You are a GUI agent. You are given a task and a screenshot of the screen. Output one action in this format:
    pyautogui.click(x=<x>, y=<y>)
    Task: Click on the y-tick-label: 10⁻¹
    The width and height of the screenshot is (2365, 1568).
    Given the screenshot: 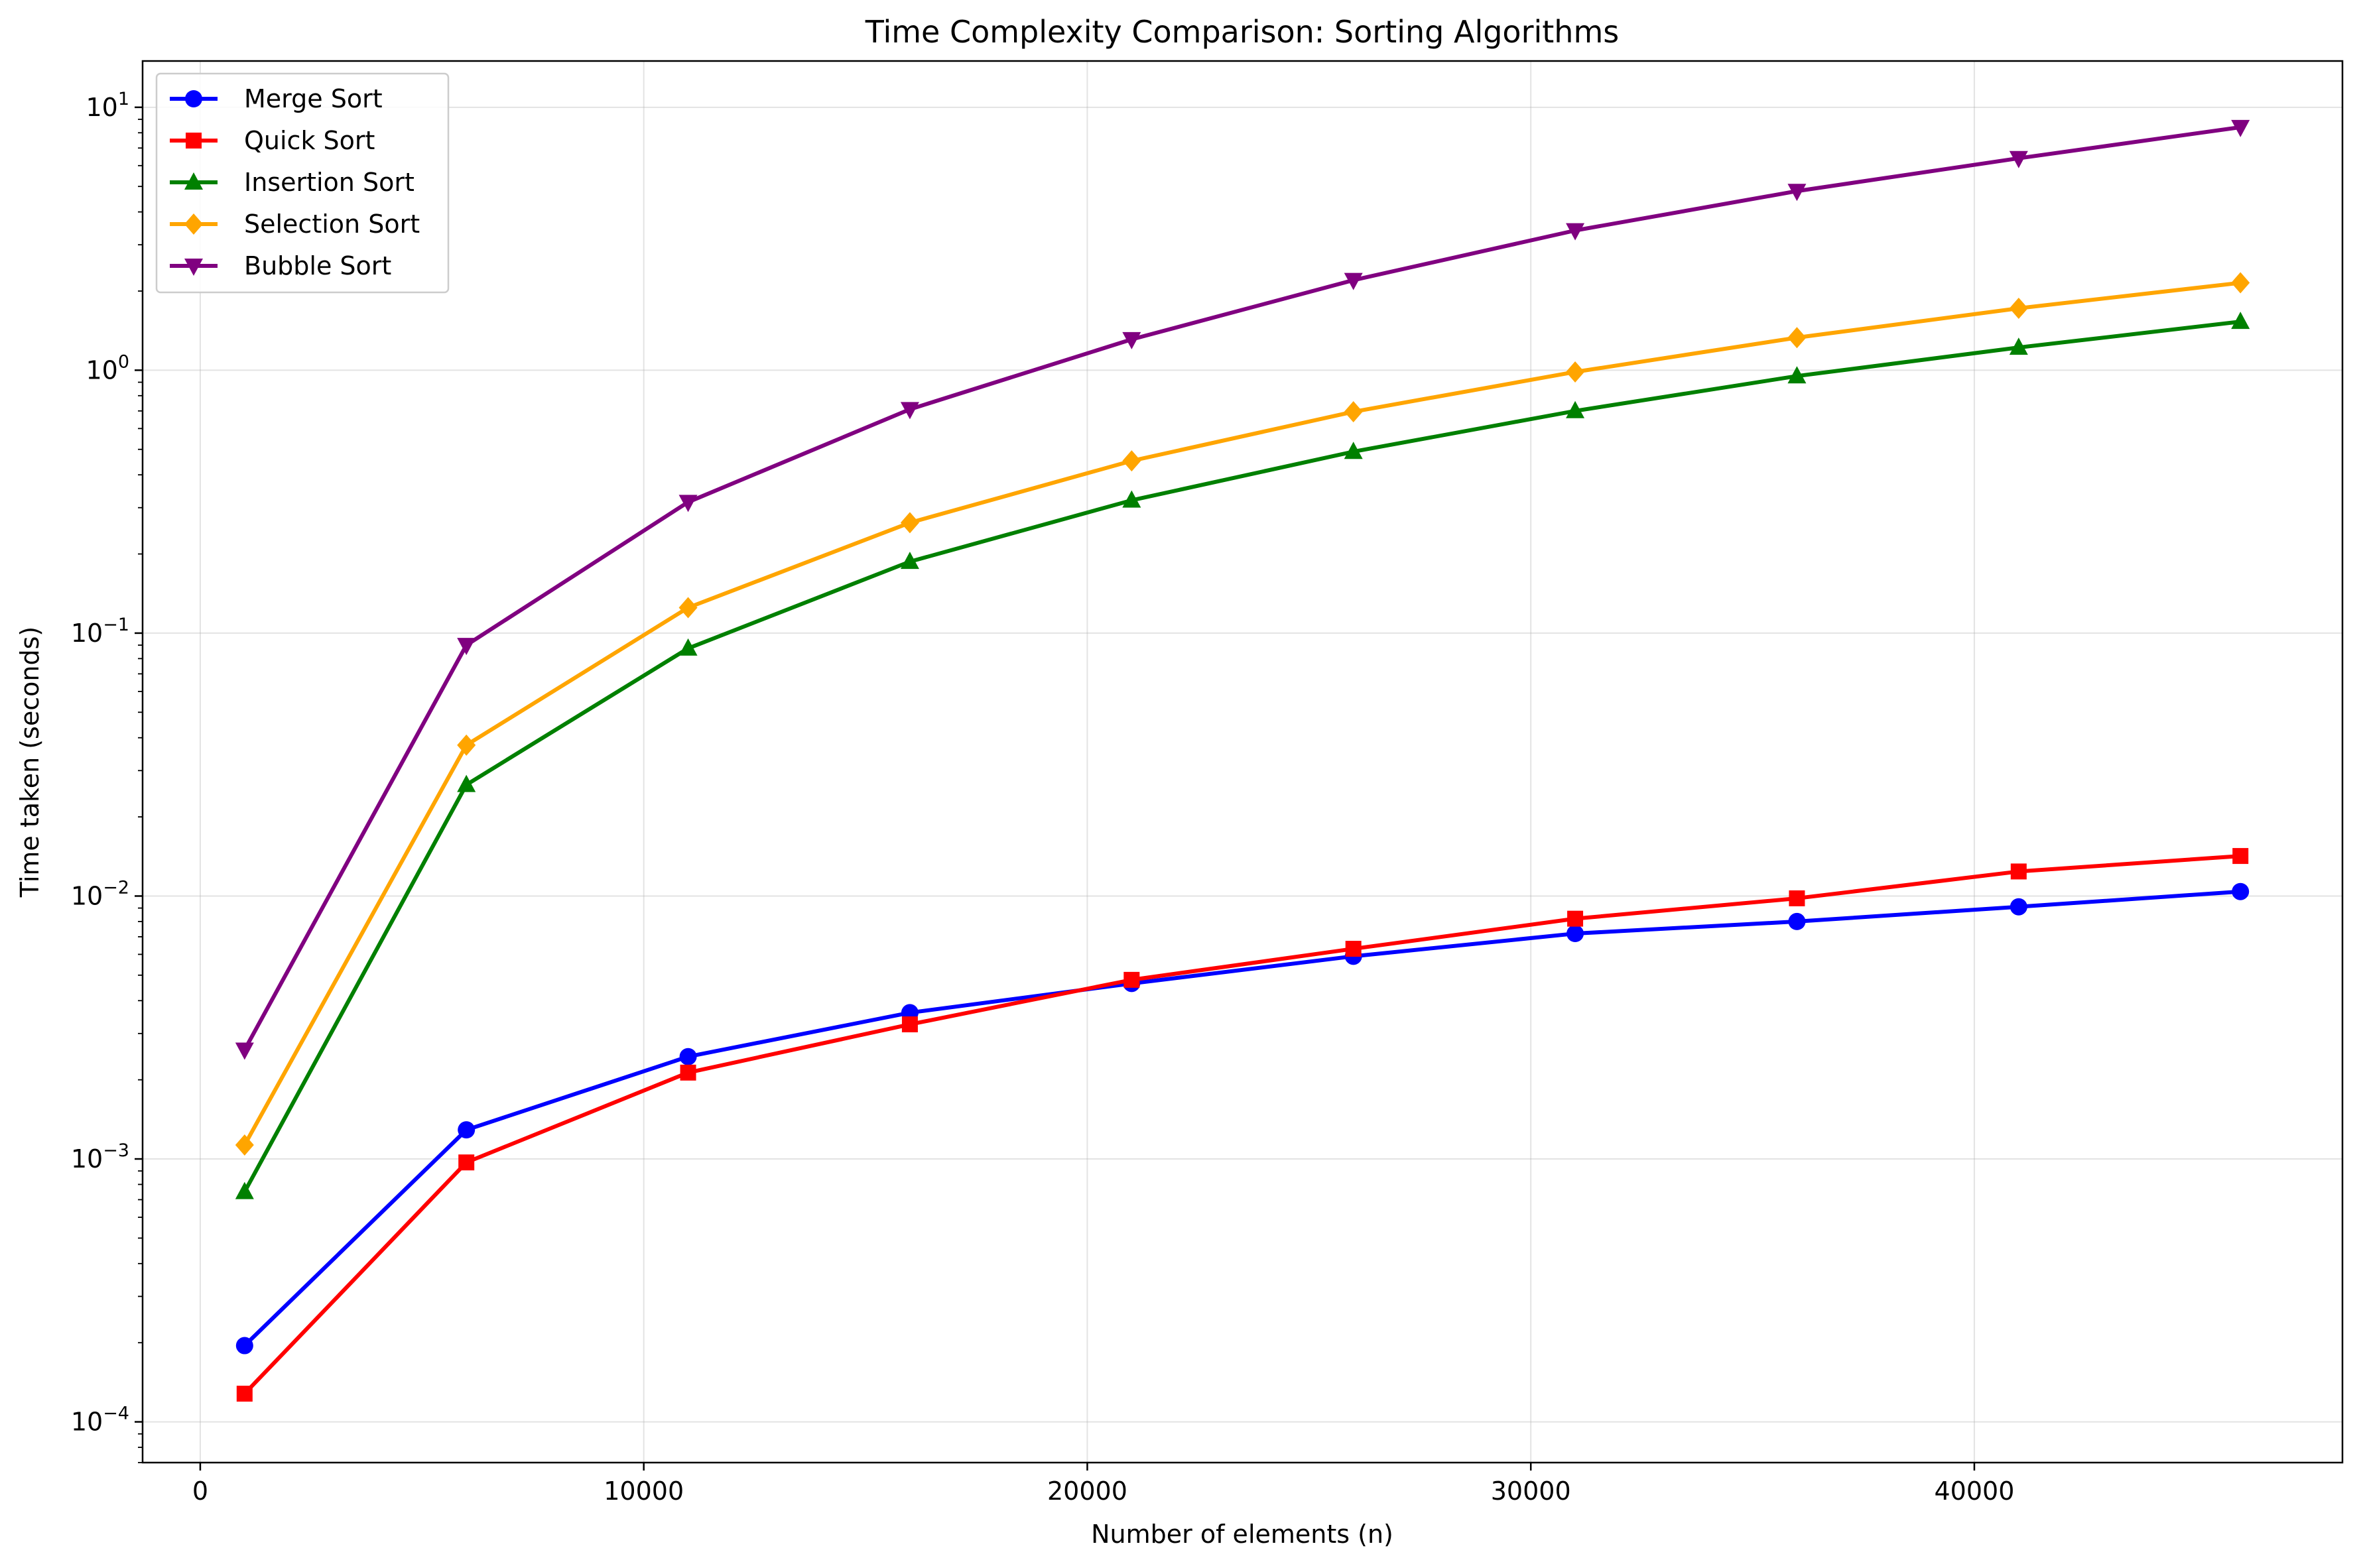 What is the action you would take?
    pyautogui.click(x=100, y=631)
    